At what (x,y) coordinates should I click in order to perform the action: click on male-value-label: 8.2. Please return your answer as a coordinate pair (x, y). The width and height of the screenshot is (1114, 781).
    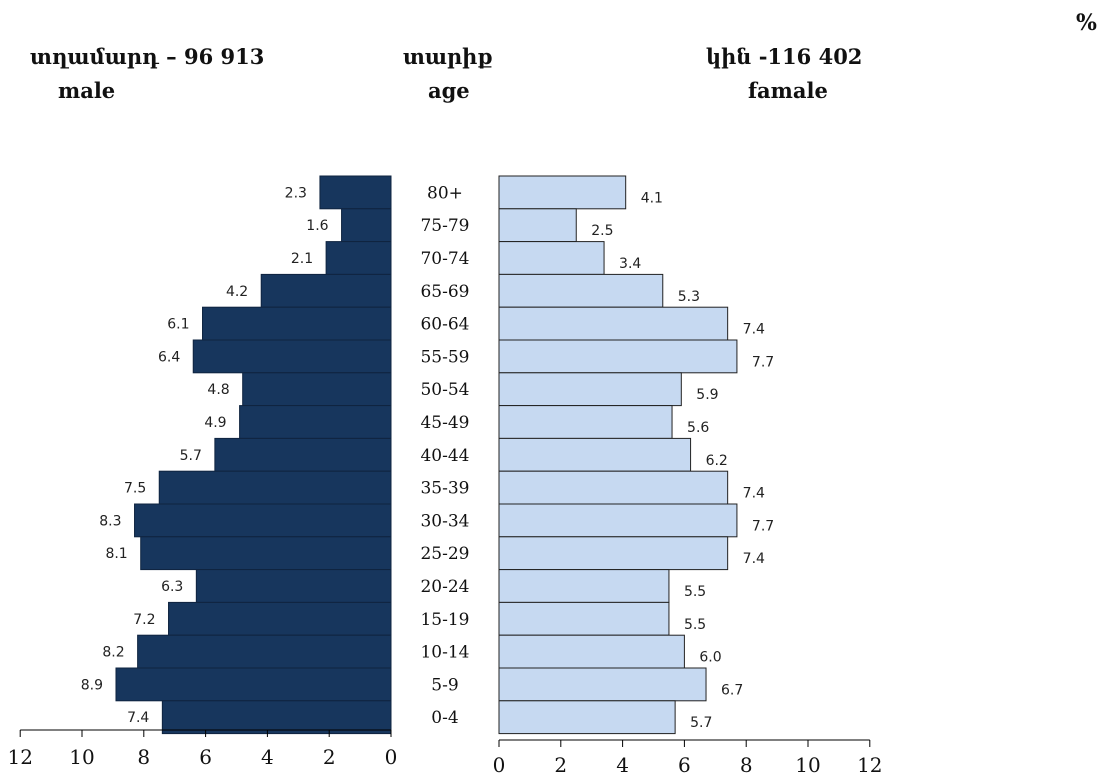
    Looking at the image, I should click on (113, 653).